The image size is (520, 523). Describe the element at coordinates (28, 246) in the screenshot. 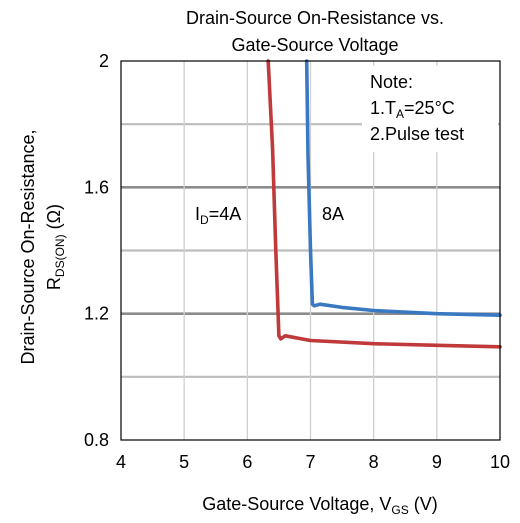

I see `y-axis-label-line1: Drain-Source On-Resistance,` at that location.